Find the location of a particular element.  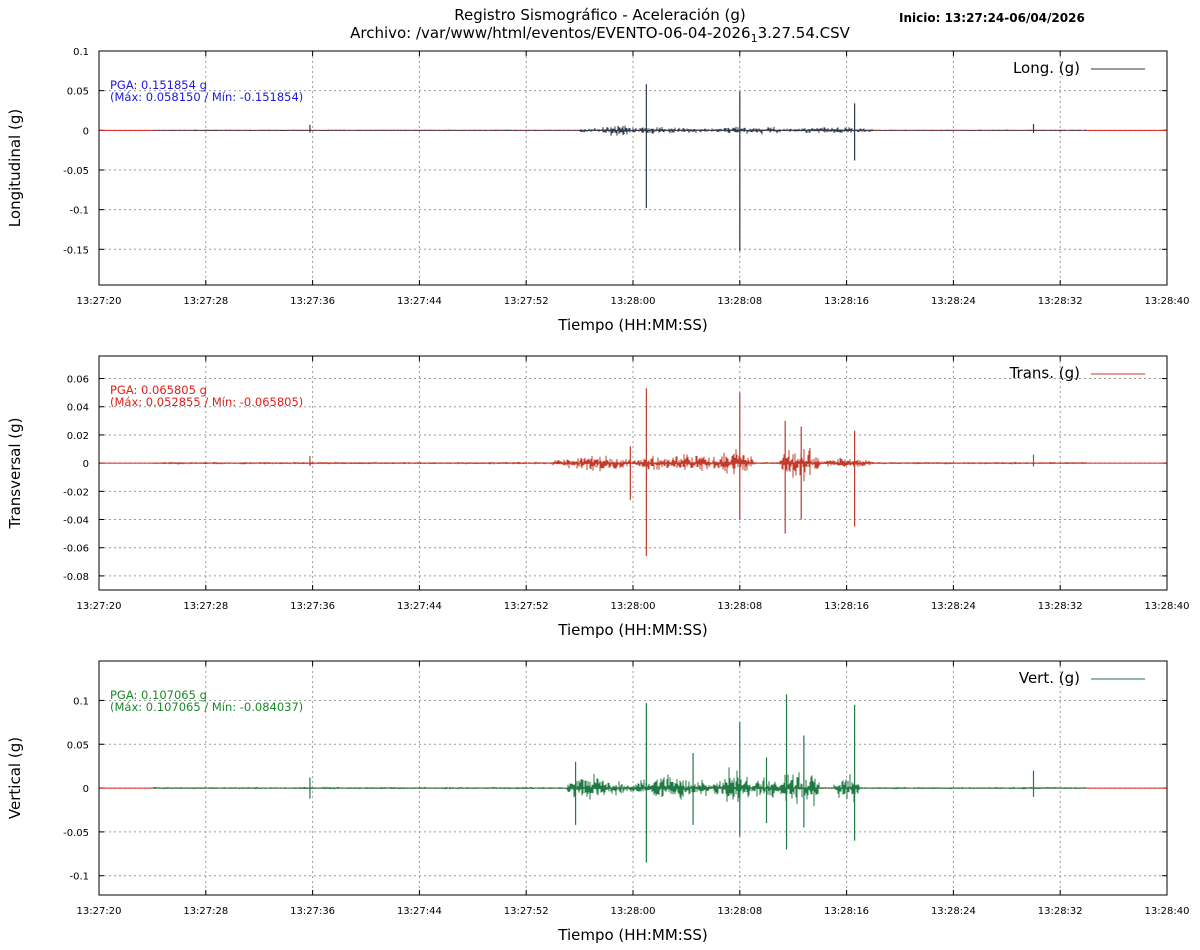

file-name-sub: 1 is located at coordinates (754, 38).